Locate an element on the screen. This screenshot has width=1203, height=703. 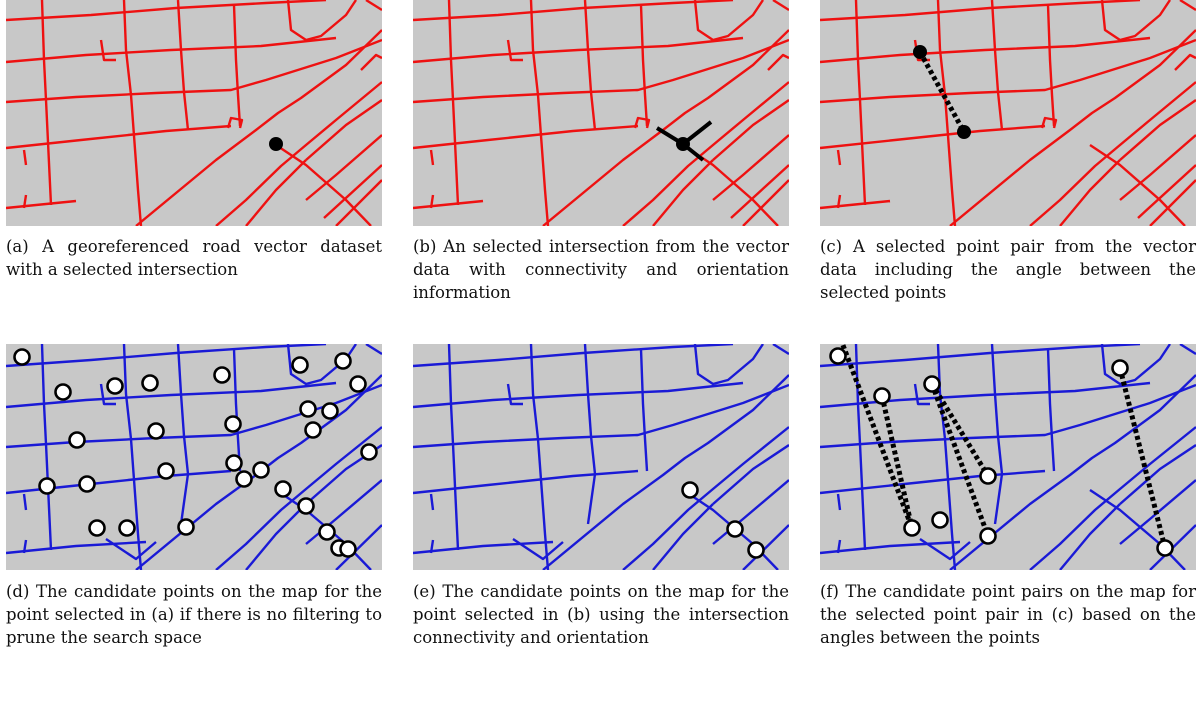
map-d is located at coordinates (194, 457).